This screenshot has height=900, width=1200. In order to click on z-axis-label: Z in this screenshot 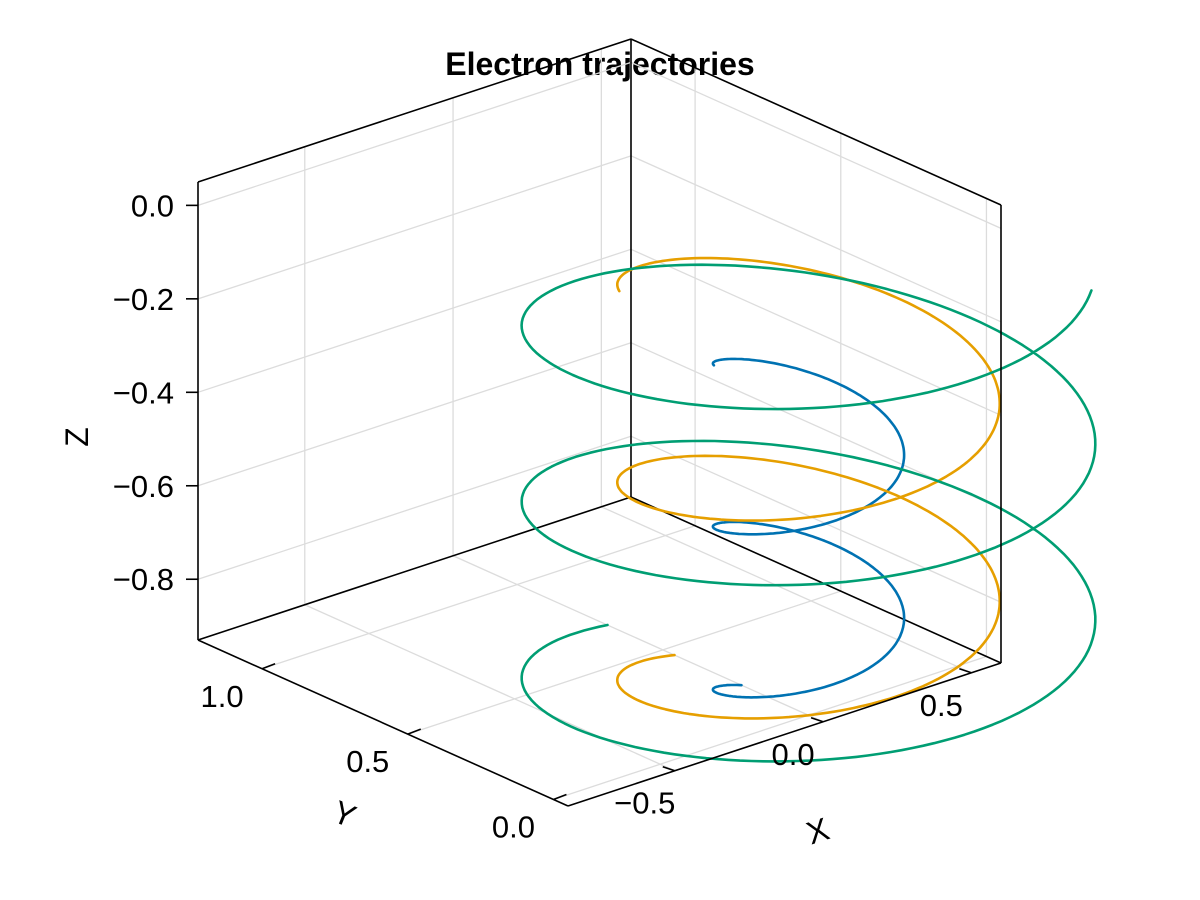, I will do `click(77, 437)`.